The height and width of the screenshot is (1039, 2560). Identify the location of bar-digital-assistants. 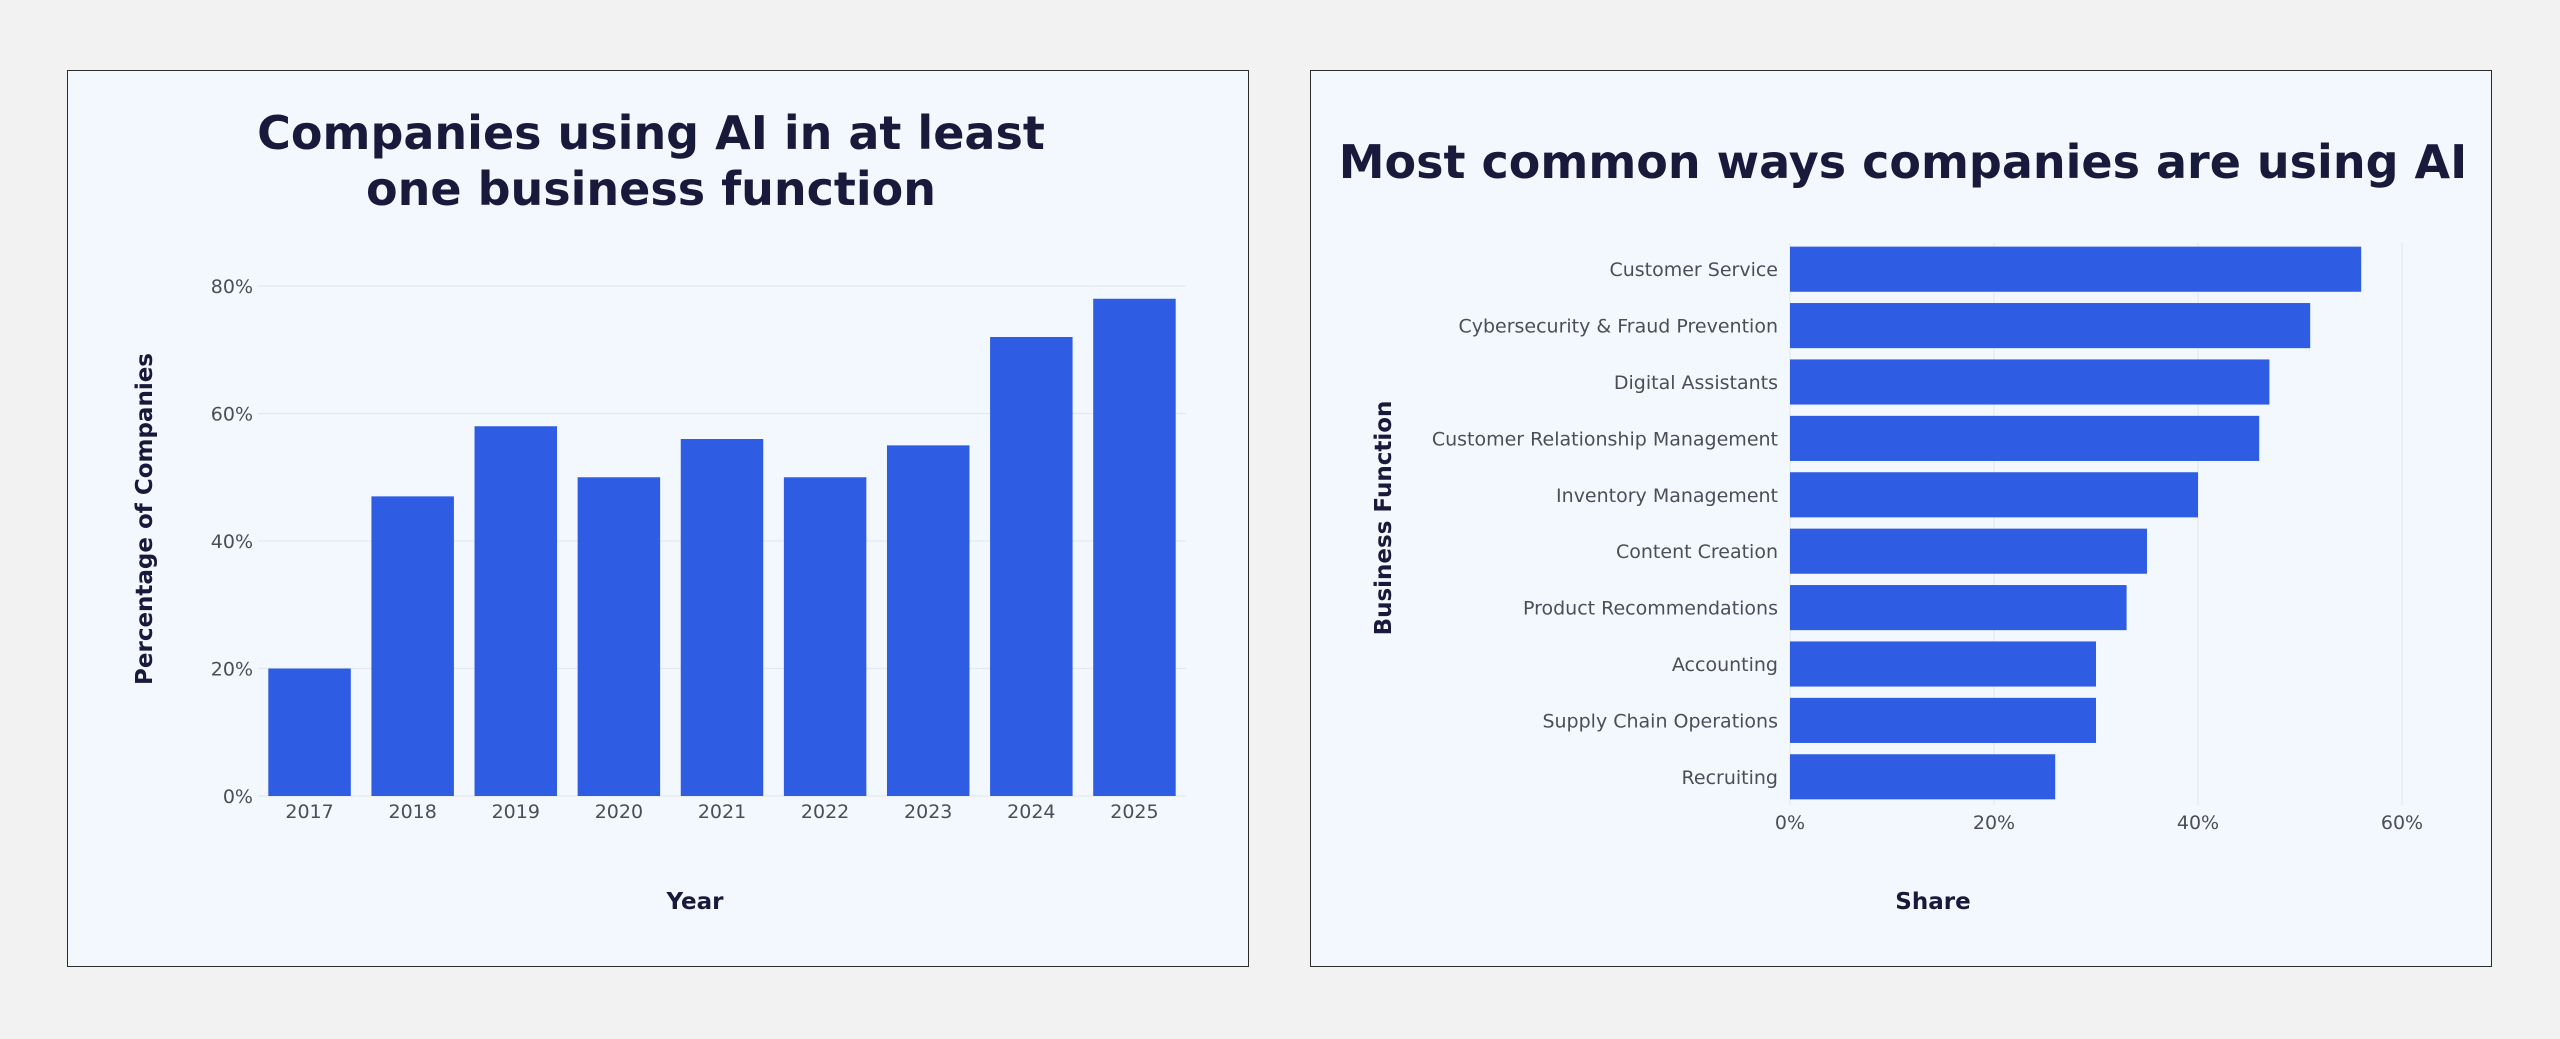
(2030, 382).